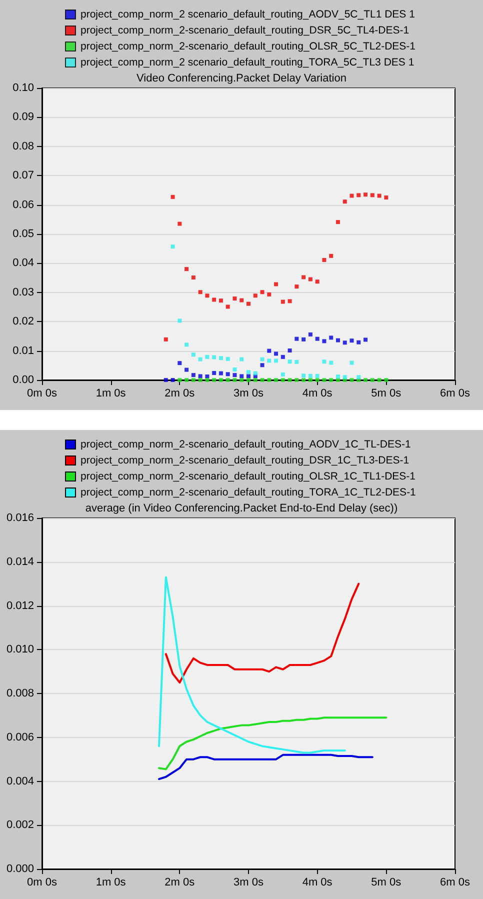 This screenshot has height=899, width=483. I want to click on y-tick-label: 0.000, so click(20, 869).